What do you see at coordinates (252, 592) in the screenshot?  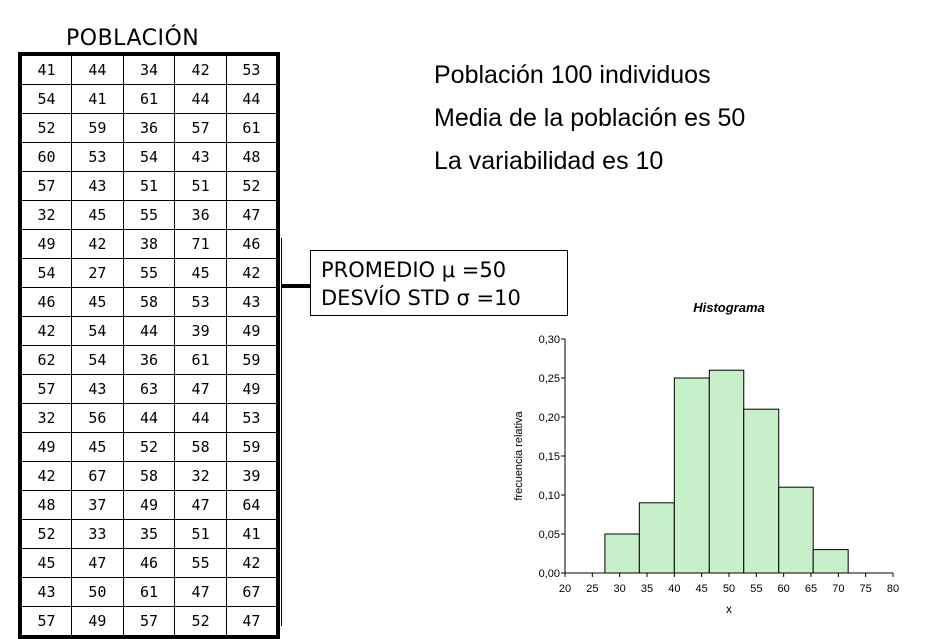 I see `table-cell: 67` at bounding box center [252, 592].